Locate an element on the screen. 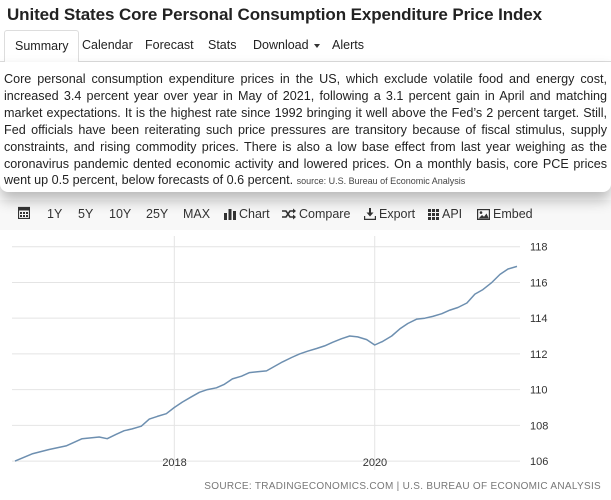  download-icon is located at coordinates (370, 214).